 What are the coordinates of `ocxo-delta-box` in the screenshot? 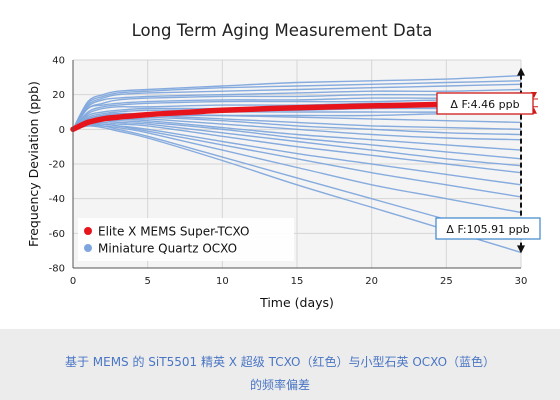 It's located at (488, 228).